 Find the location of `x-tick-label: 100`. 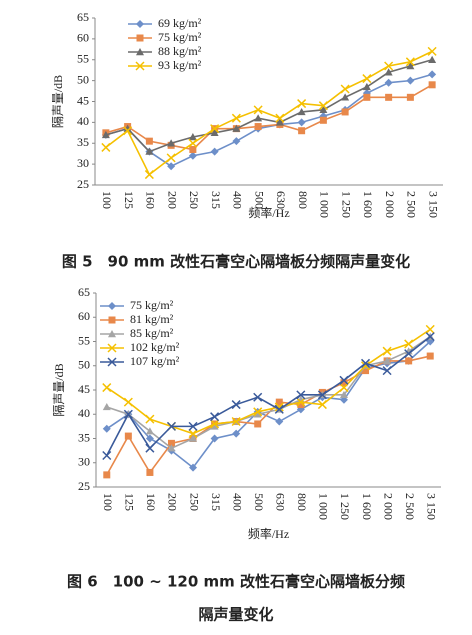

x-tick-label: 100 is located at coordinates (107, 200).